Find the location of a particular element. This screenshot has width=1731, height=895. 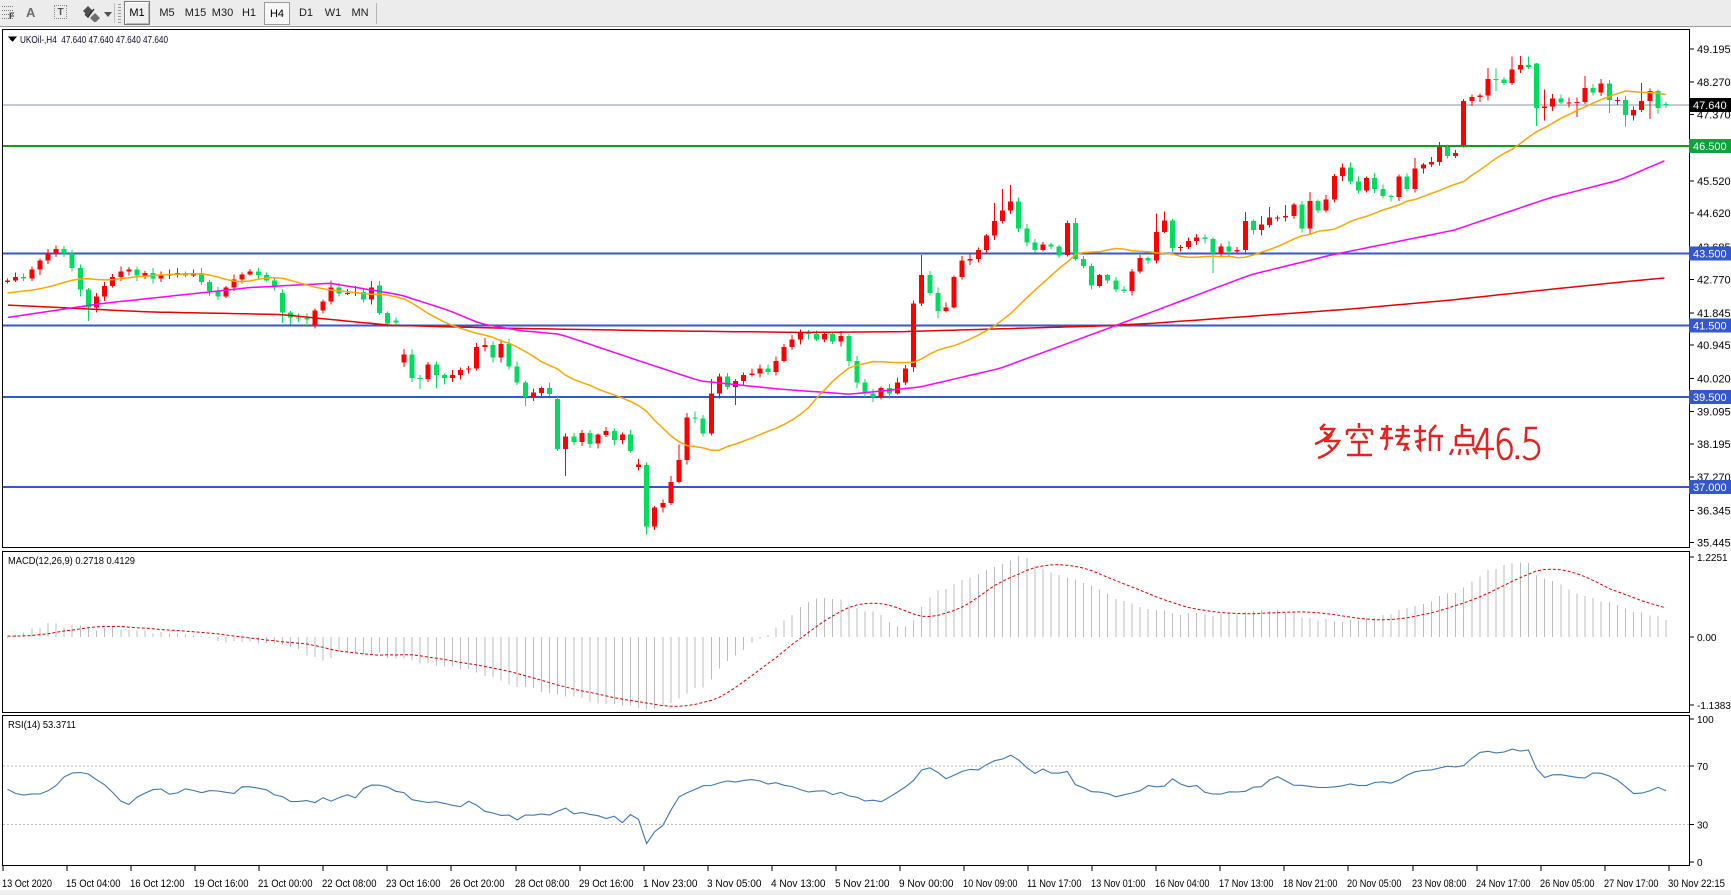

svg-text: 44.620 is located at coordinates (1714, 214).